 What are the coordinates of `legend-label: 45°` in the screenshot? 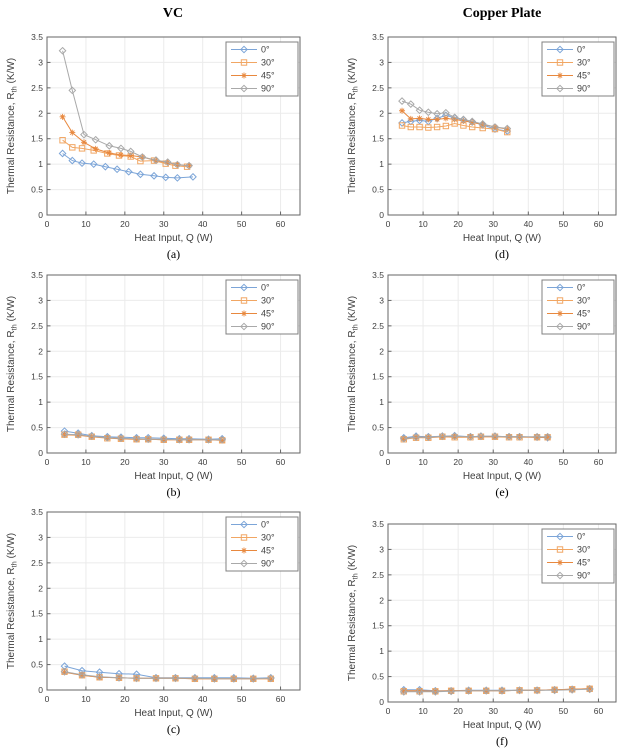 It's located at (584, 563).